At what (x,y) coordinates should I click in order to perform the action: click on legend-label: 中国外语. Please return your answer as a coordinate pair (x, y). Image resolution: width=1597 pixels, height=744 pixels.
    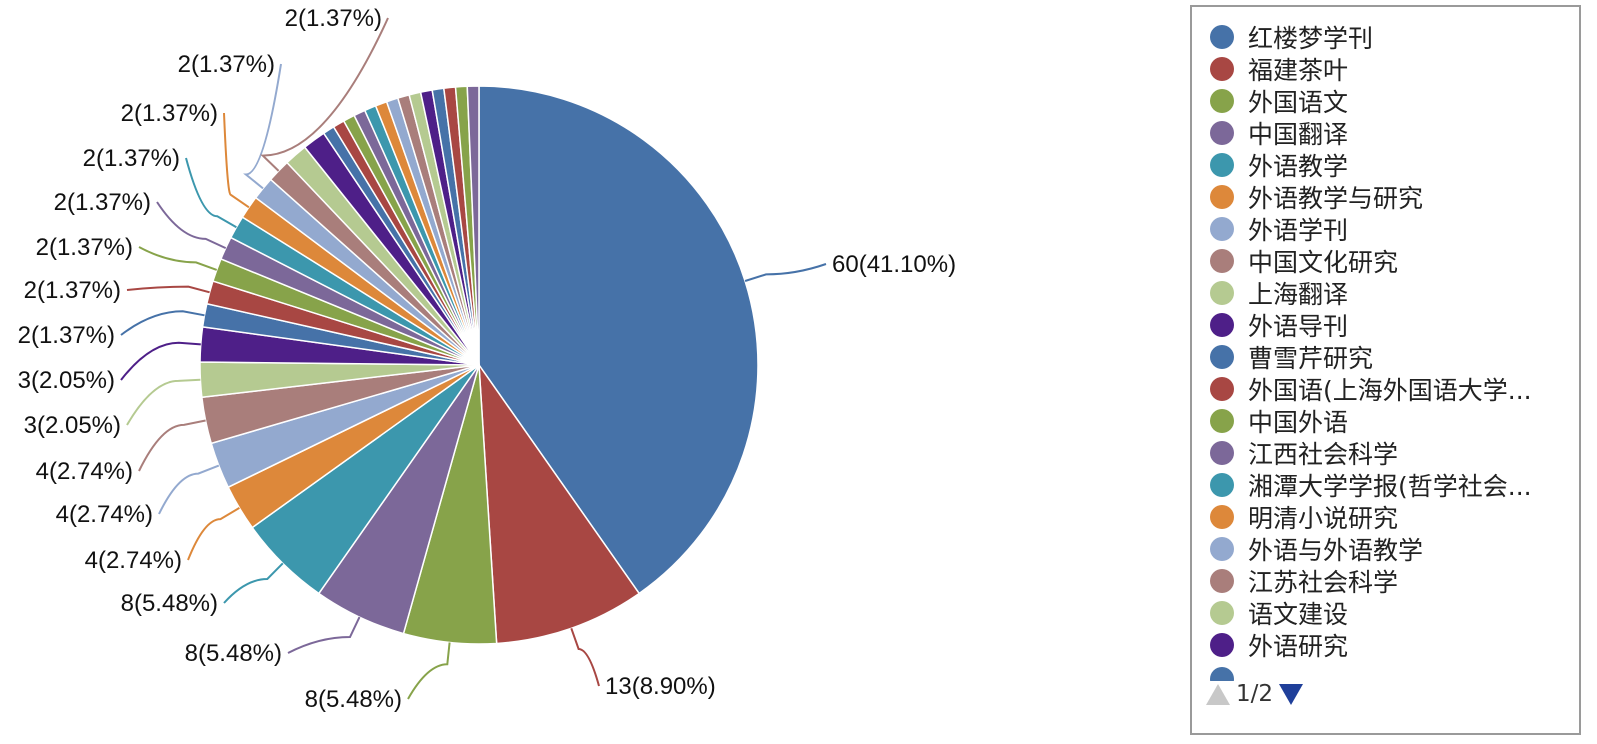
    Looking at the image, I should click on (1298, 422).